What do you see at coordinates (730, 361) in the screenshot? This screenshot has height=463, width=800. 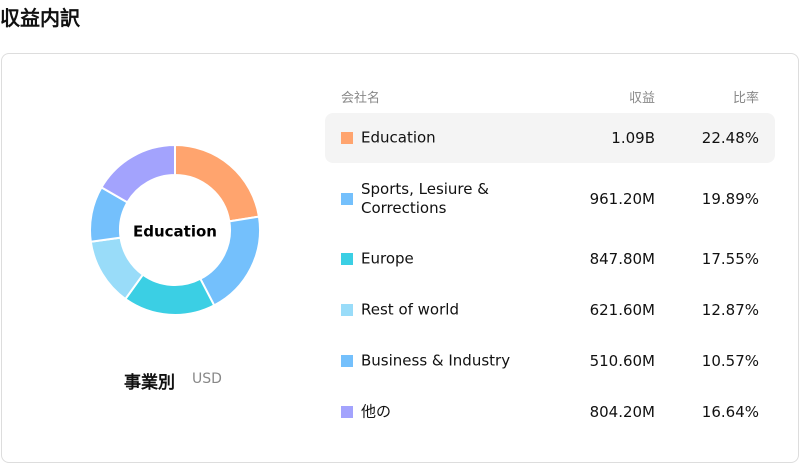 I see `share: 10.57%` at bounding box center [730, 361].